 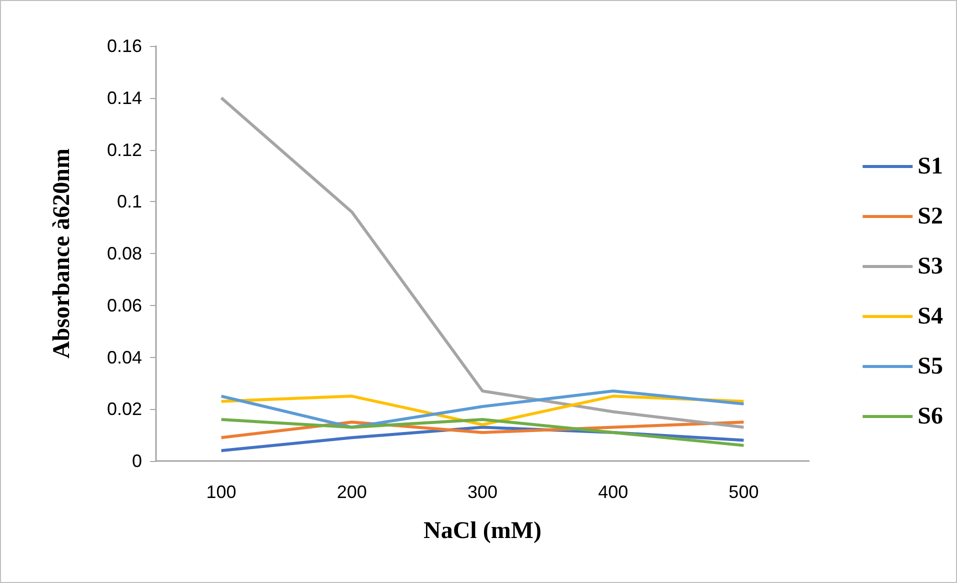 I want to click on legend-label: S1, so click(x=931, y=167).